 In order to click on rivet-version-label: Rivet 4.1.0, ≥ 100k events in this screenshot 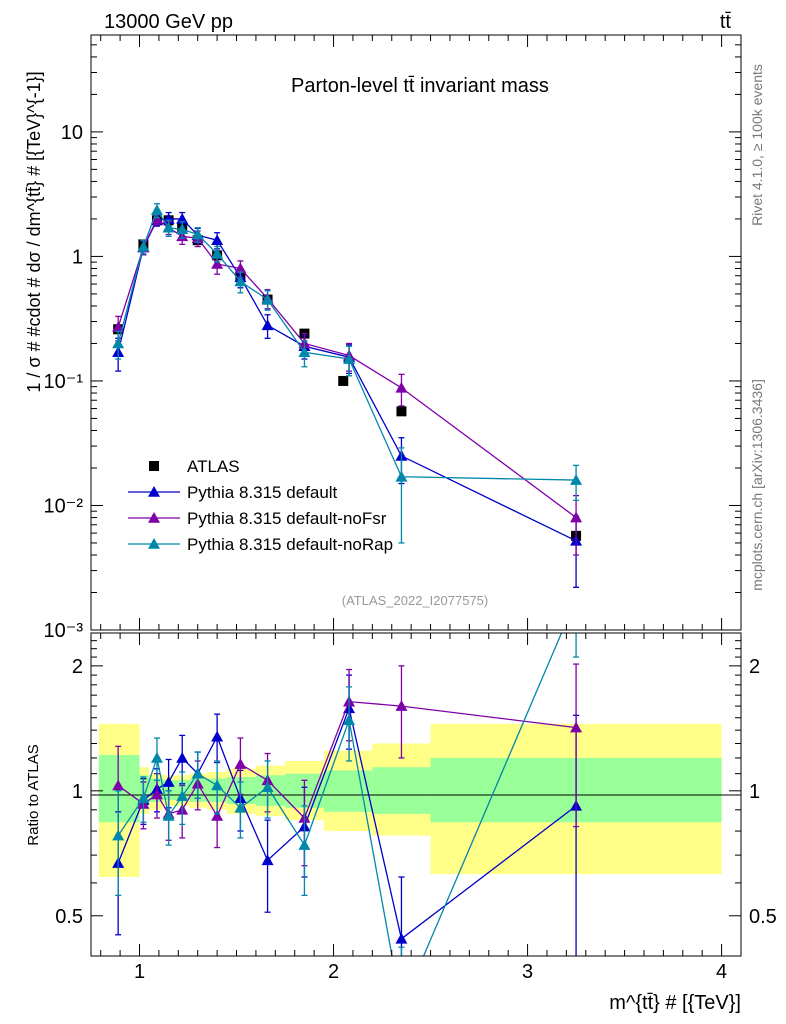, I will do `click(757, 145)`.